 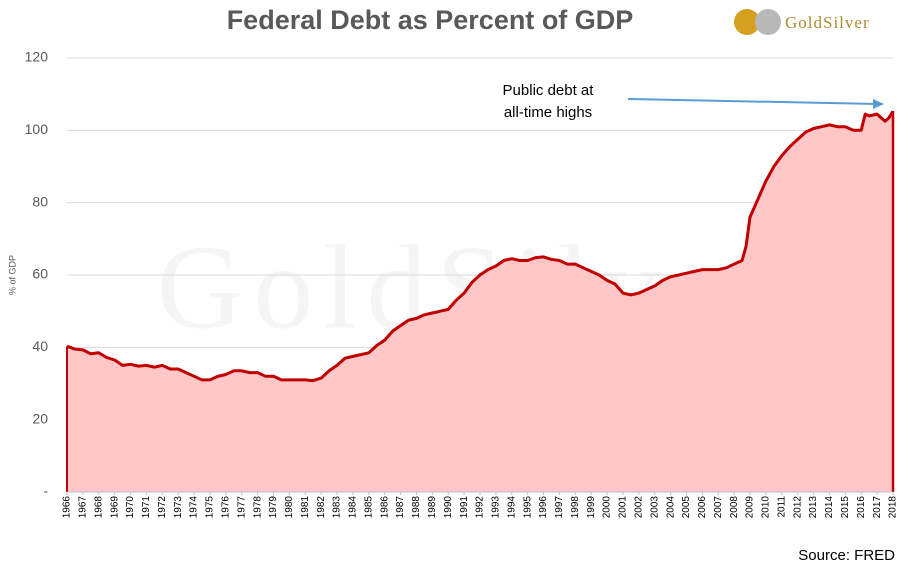 I want to click on x-tick-label: 1998, so click(x=575, y=507).